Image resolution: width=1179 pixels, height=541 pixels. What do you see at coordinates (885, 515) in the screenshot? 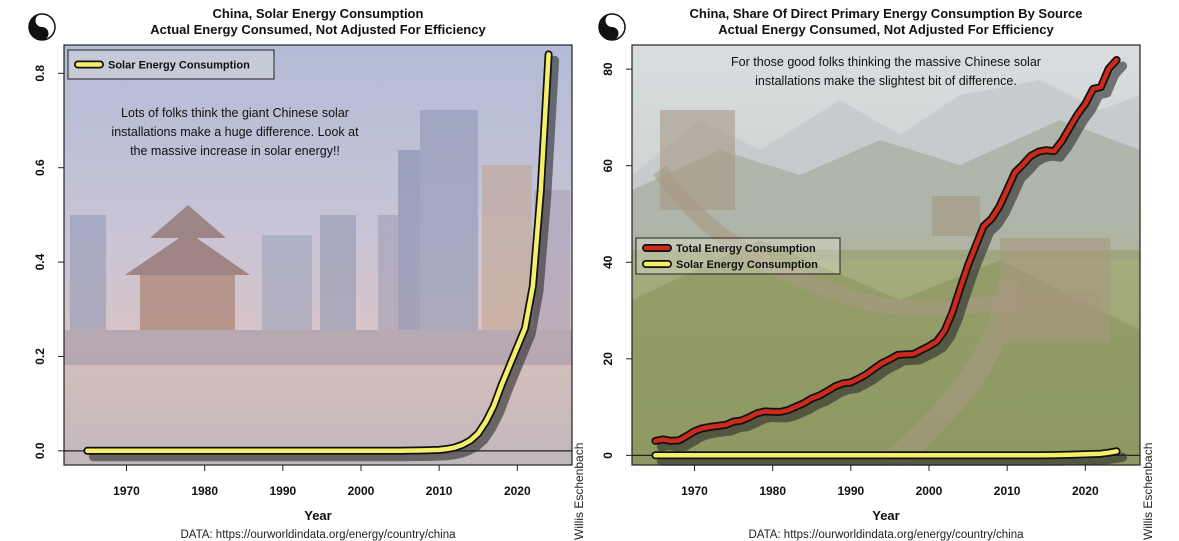
I see `right-x-axis-label: Year` at bounding box center [885, 515].